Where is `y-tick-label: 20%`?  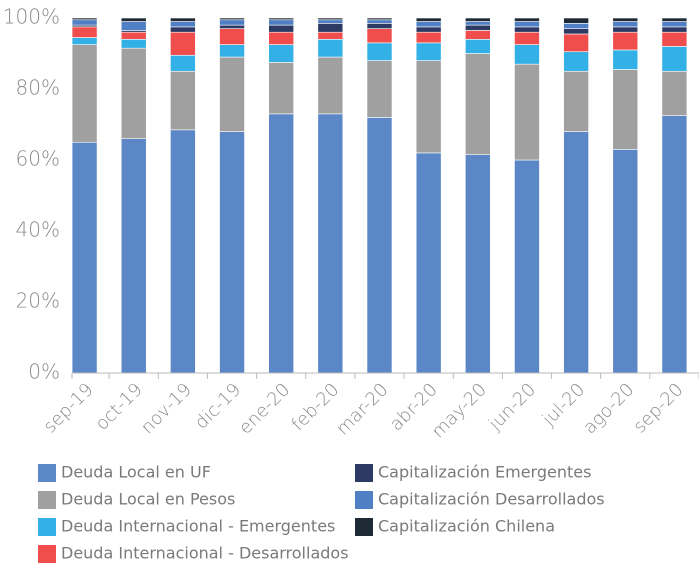
y-tick-label: 20% is located at coordinates (38, 301).